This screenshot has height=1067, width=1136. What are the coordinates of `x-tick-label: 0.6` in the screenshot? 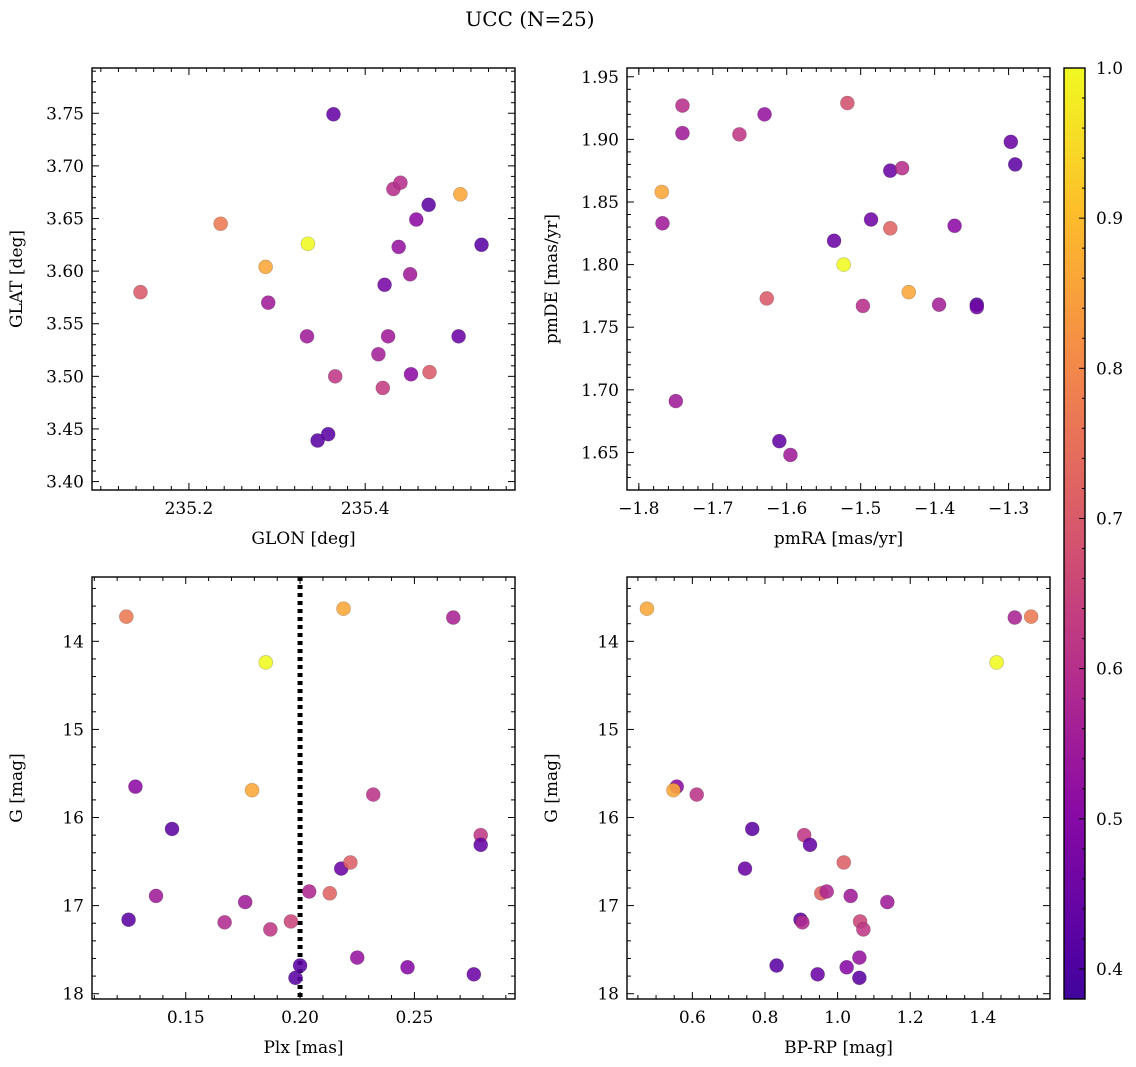 It's located at (692, 1018).